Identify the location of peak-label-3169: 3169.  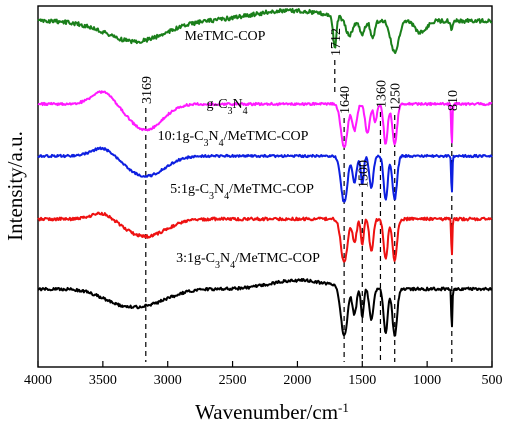
(147, 90).